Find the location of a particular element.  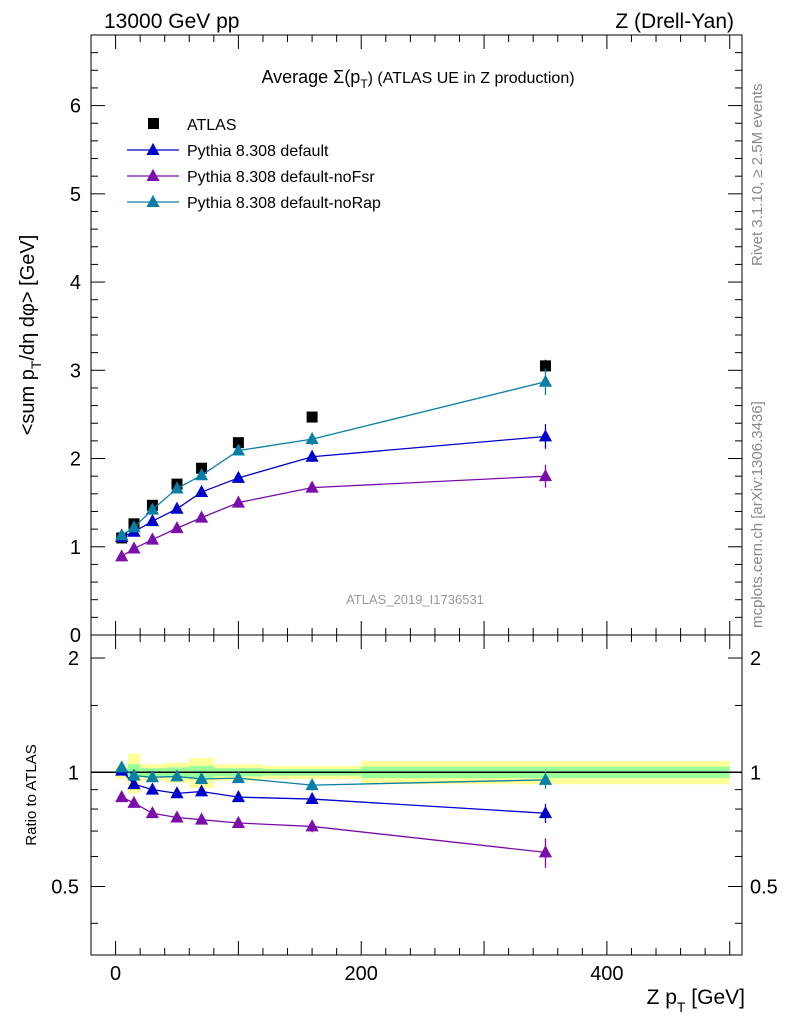

legend-label: Pythia 8.308 default is located at coordinates (258, 151).